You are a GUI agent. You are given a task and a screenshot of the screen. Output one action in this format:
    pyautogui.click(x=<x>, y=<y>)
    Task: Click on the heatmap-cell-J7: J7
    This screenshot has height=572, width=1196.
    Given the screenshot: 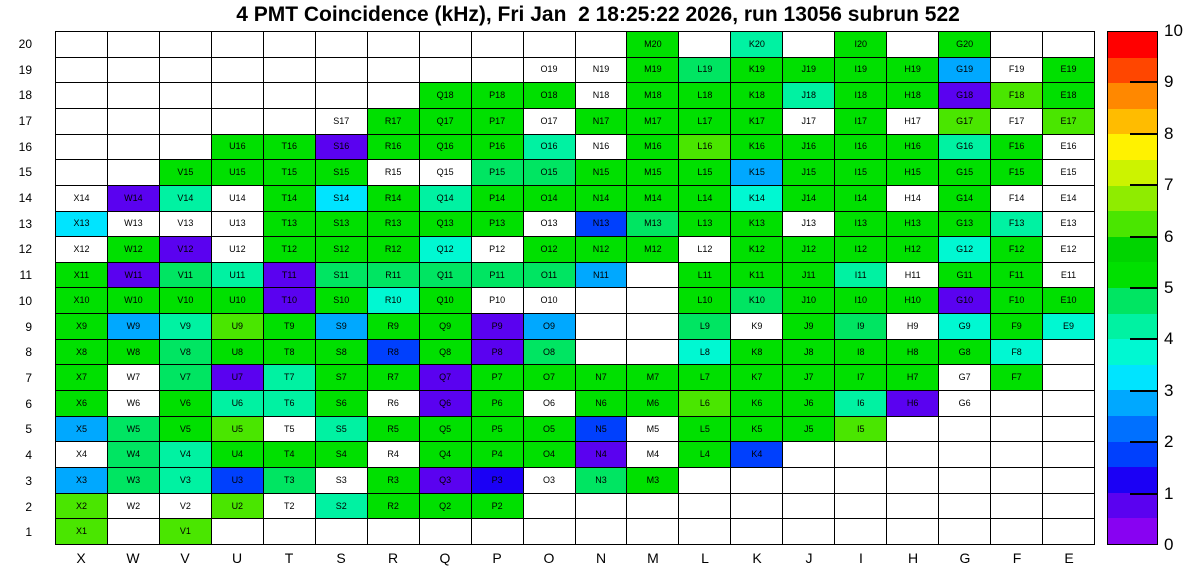 What is the action you would take?
    pyautogui.click(x=809, y=378)
    